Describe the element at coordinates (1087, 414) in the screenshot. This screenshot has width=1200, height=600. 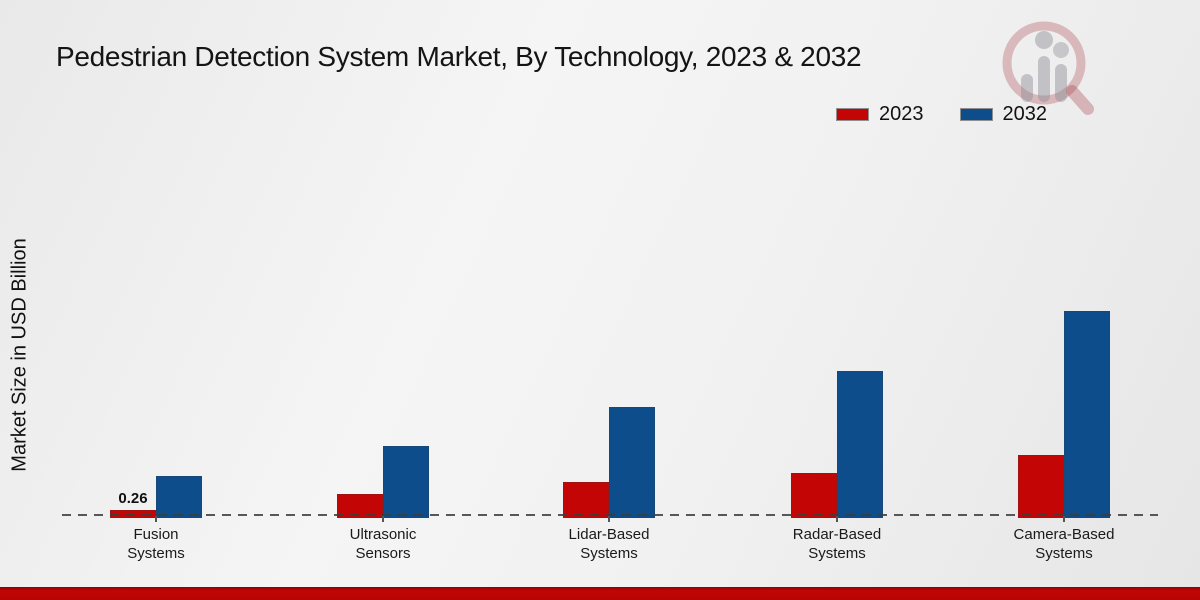
I see `bar-2032-camera-based-systems` at that location.